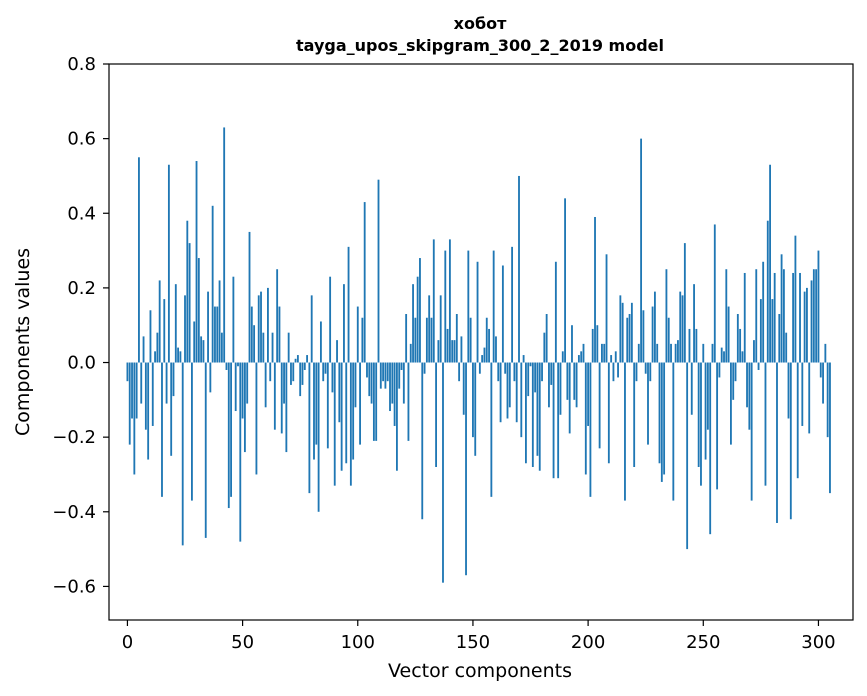 Image resolution: width=867 pixels, height=696 pixels. What do you see at coordinates (81, 139) in the screenshot?
I see `y-tick-label: 0.6` at bounding box center [81, 139].